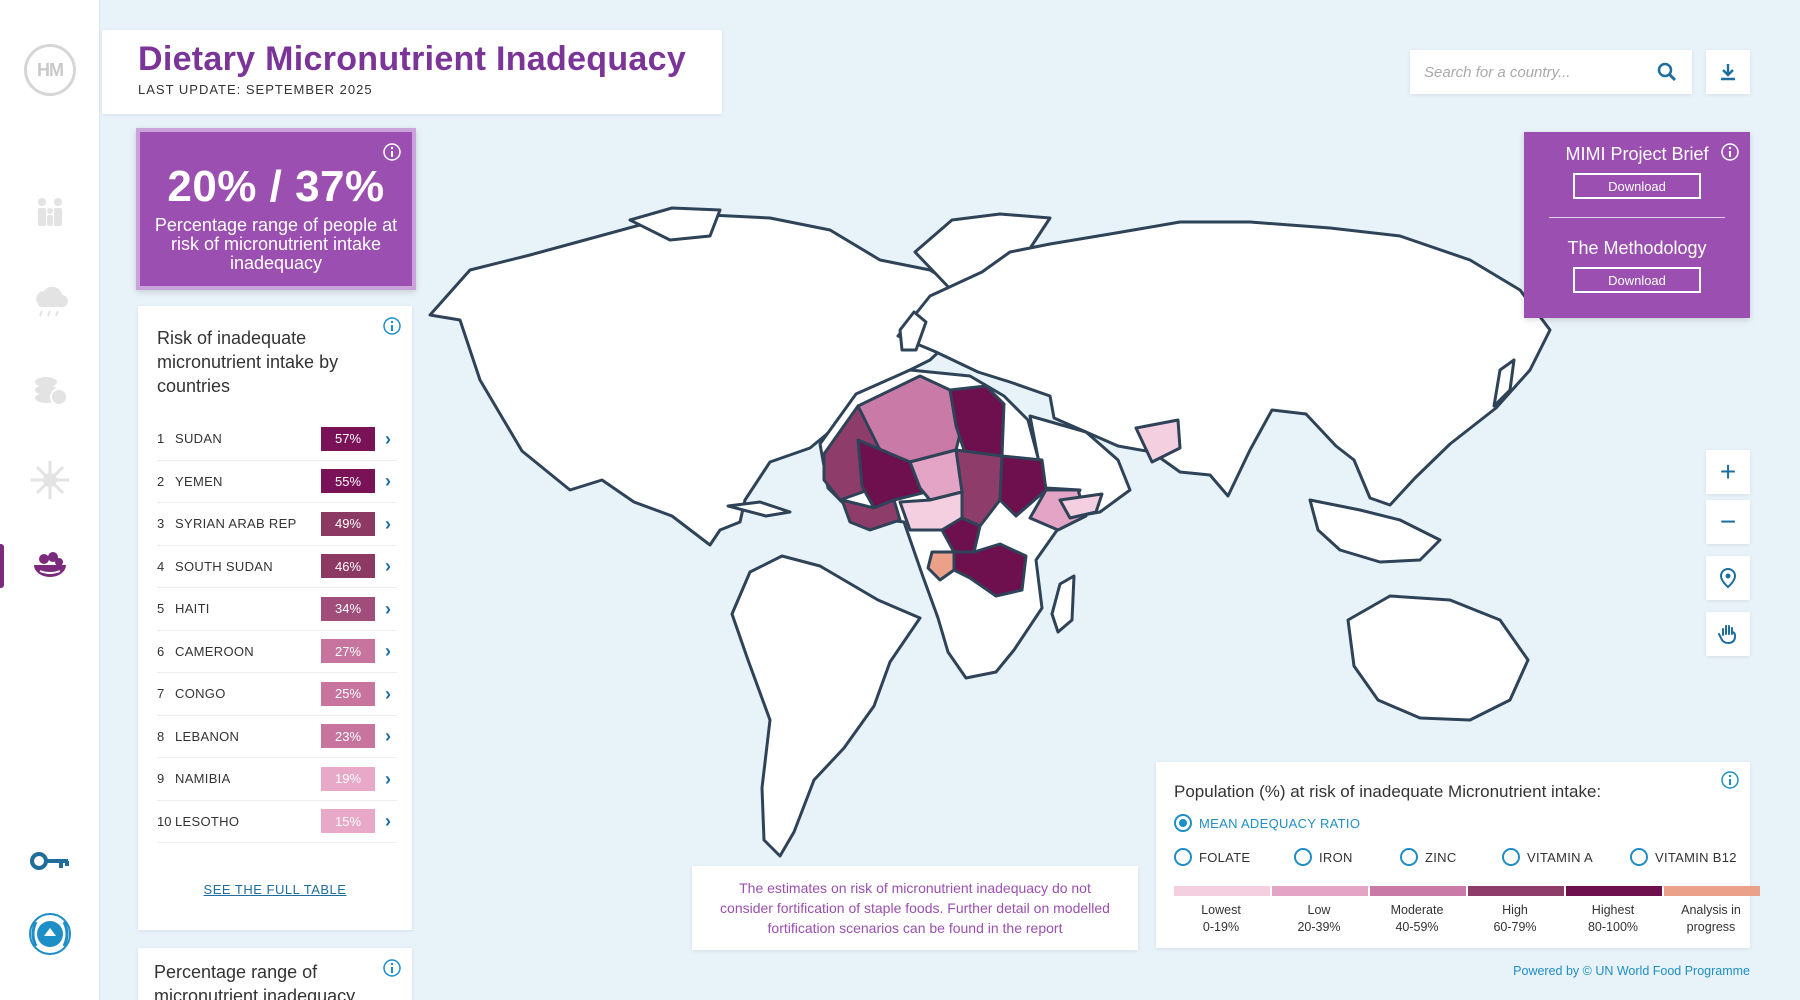 This screenshot has height=1000, width=1800. What do you see at coordinates (277, 482) in the screenshot?
I see `ranking-row: 2 YEMEN 55% ›` at bounding box center [277, 482].